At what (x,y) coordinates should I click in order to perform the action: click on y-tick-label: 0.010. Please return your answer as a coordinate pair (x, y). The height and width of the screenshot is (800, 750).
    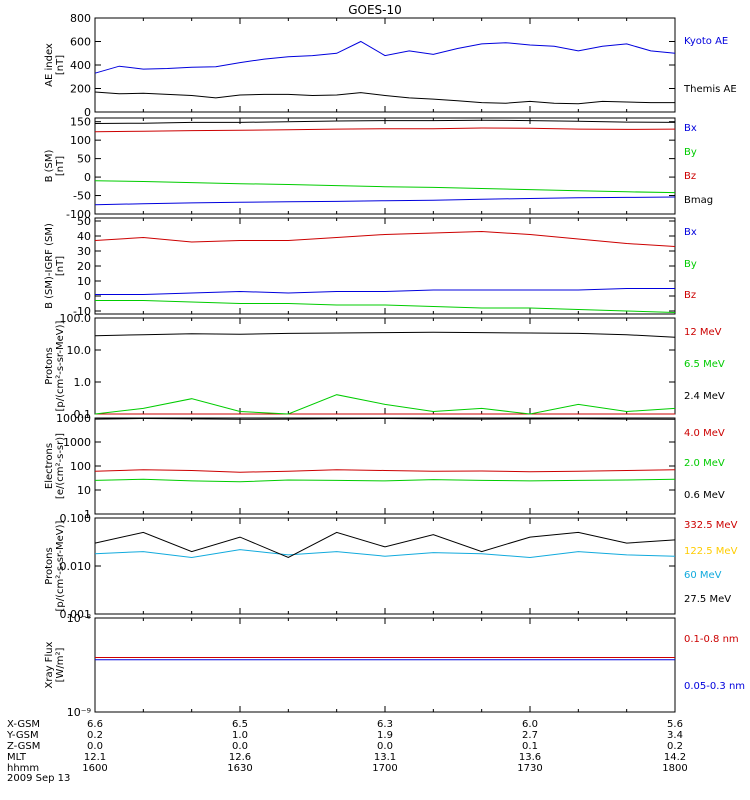
    Looking at the image, I should click on (76, 566).